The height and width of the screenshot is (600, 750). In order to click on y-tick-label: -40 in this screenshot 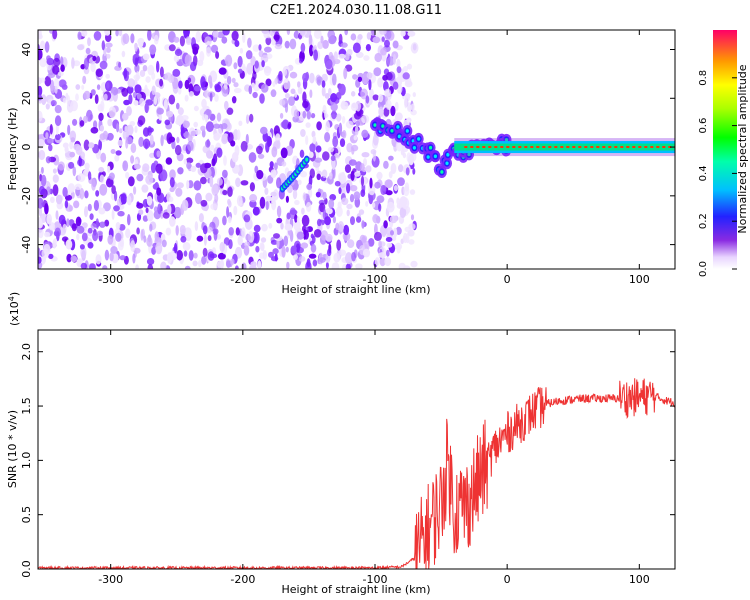, I will do `click(26, 245)`.